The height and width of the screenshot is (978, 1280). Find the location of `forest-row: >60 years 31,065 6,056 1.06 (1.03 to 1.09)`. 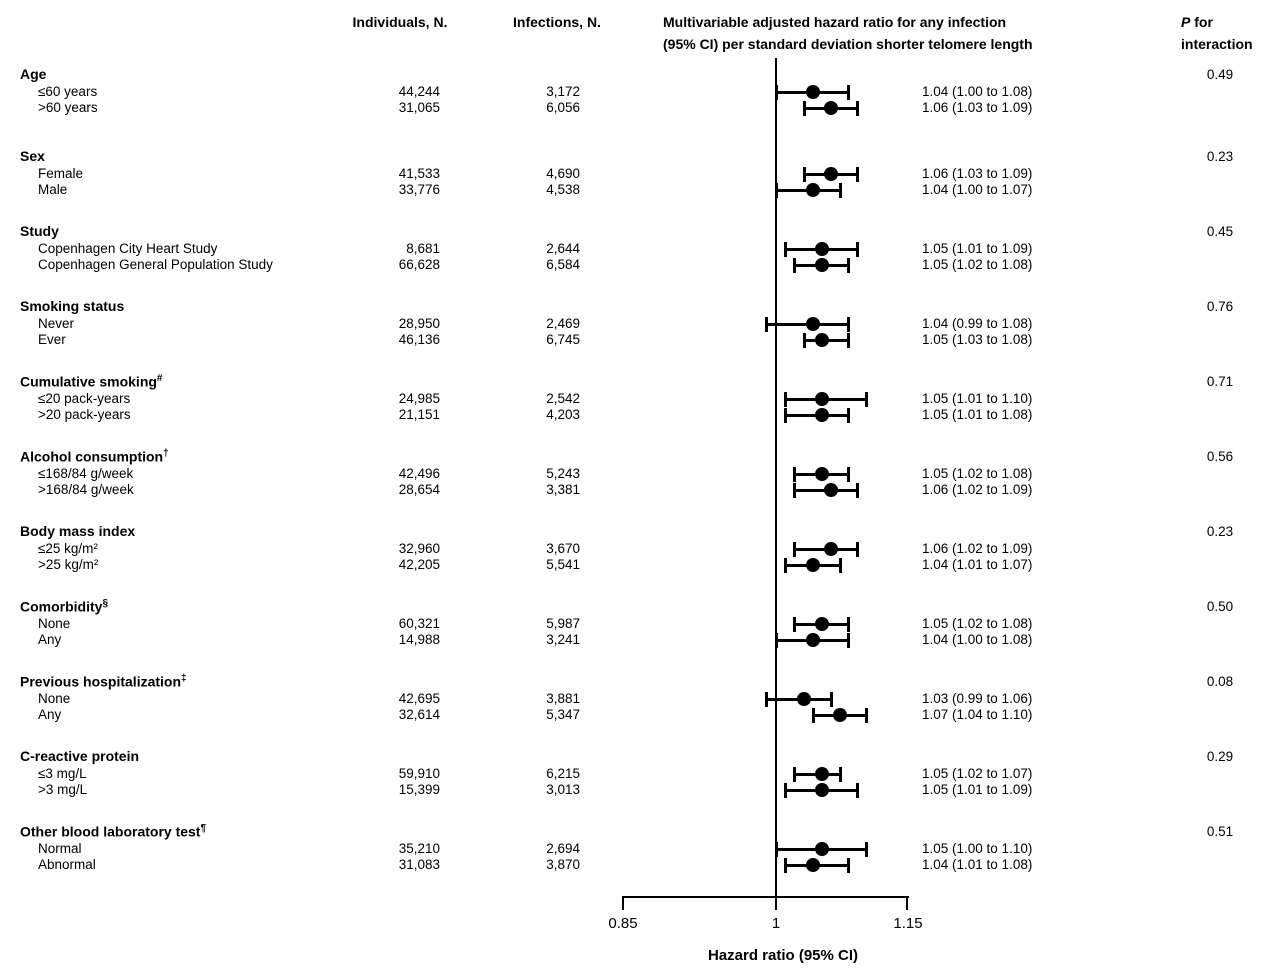

forest-row: >60 years 31,065 6,056 1.06 (1.03 to 1.09) is located at coordinates (640, 108).